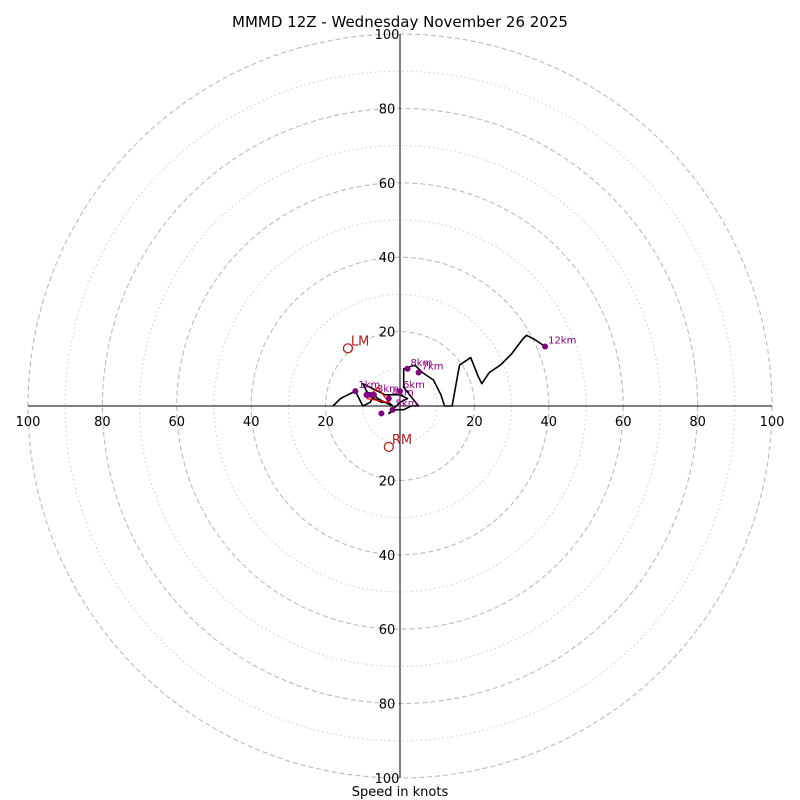 Image resolution: width=800 pixels, height=800 pixels. I want to click on storm-motion: LM RM, so click(377, 393).